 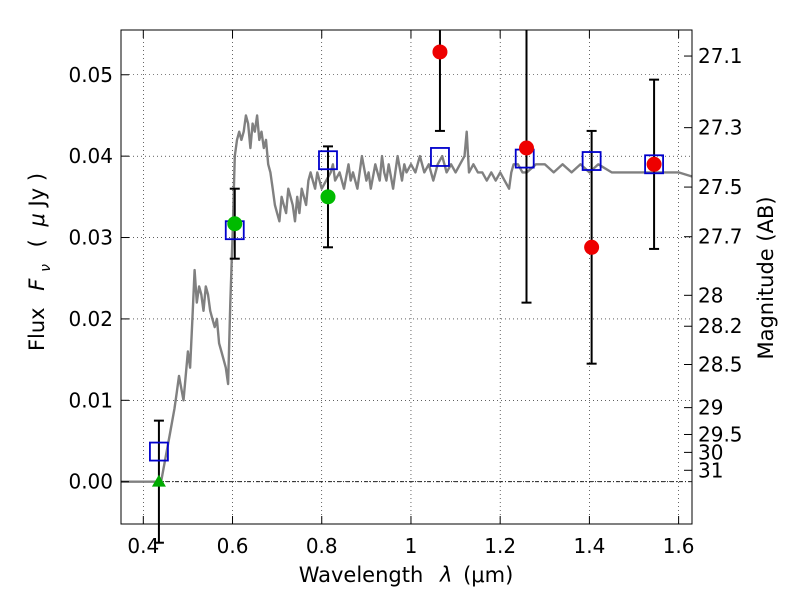 I want to click on x-tick-label: 0.6, so click(x=233, y=546).